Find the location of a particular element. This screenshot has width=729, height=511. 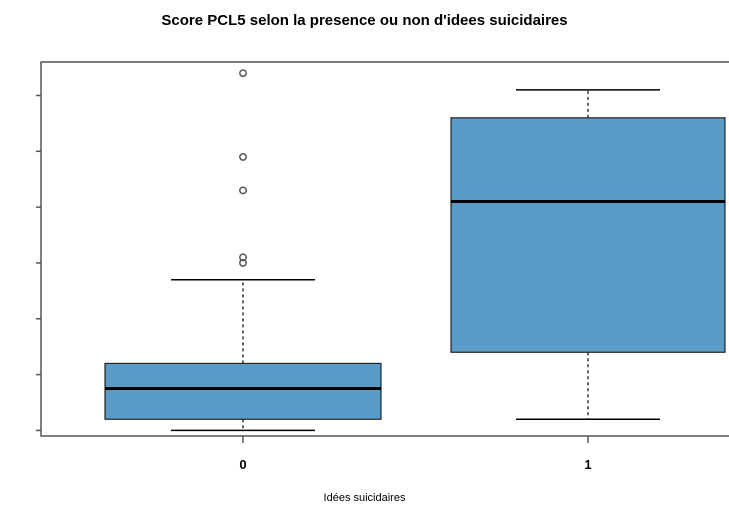

x-tick-label: 0 is located at coordinates (242, 464).